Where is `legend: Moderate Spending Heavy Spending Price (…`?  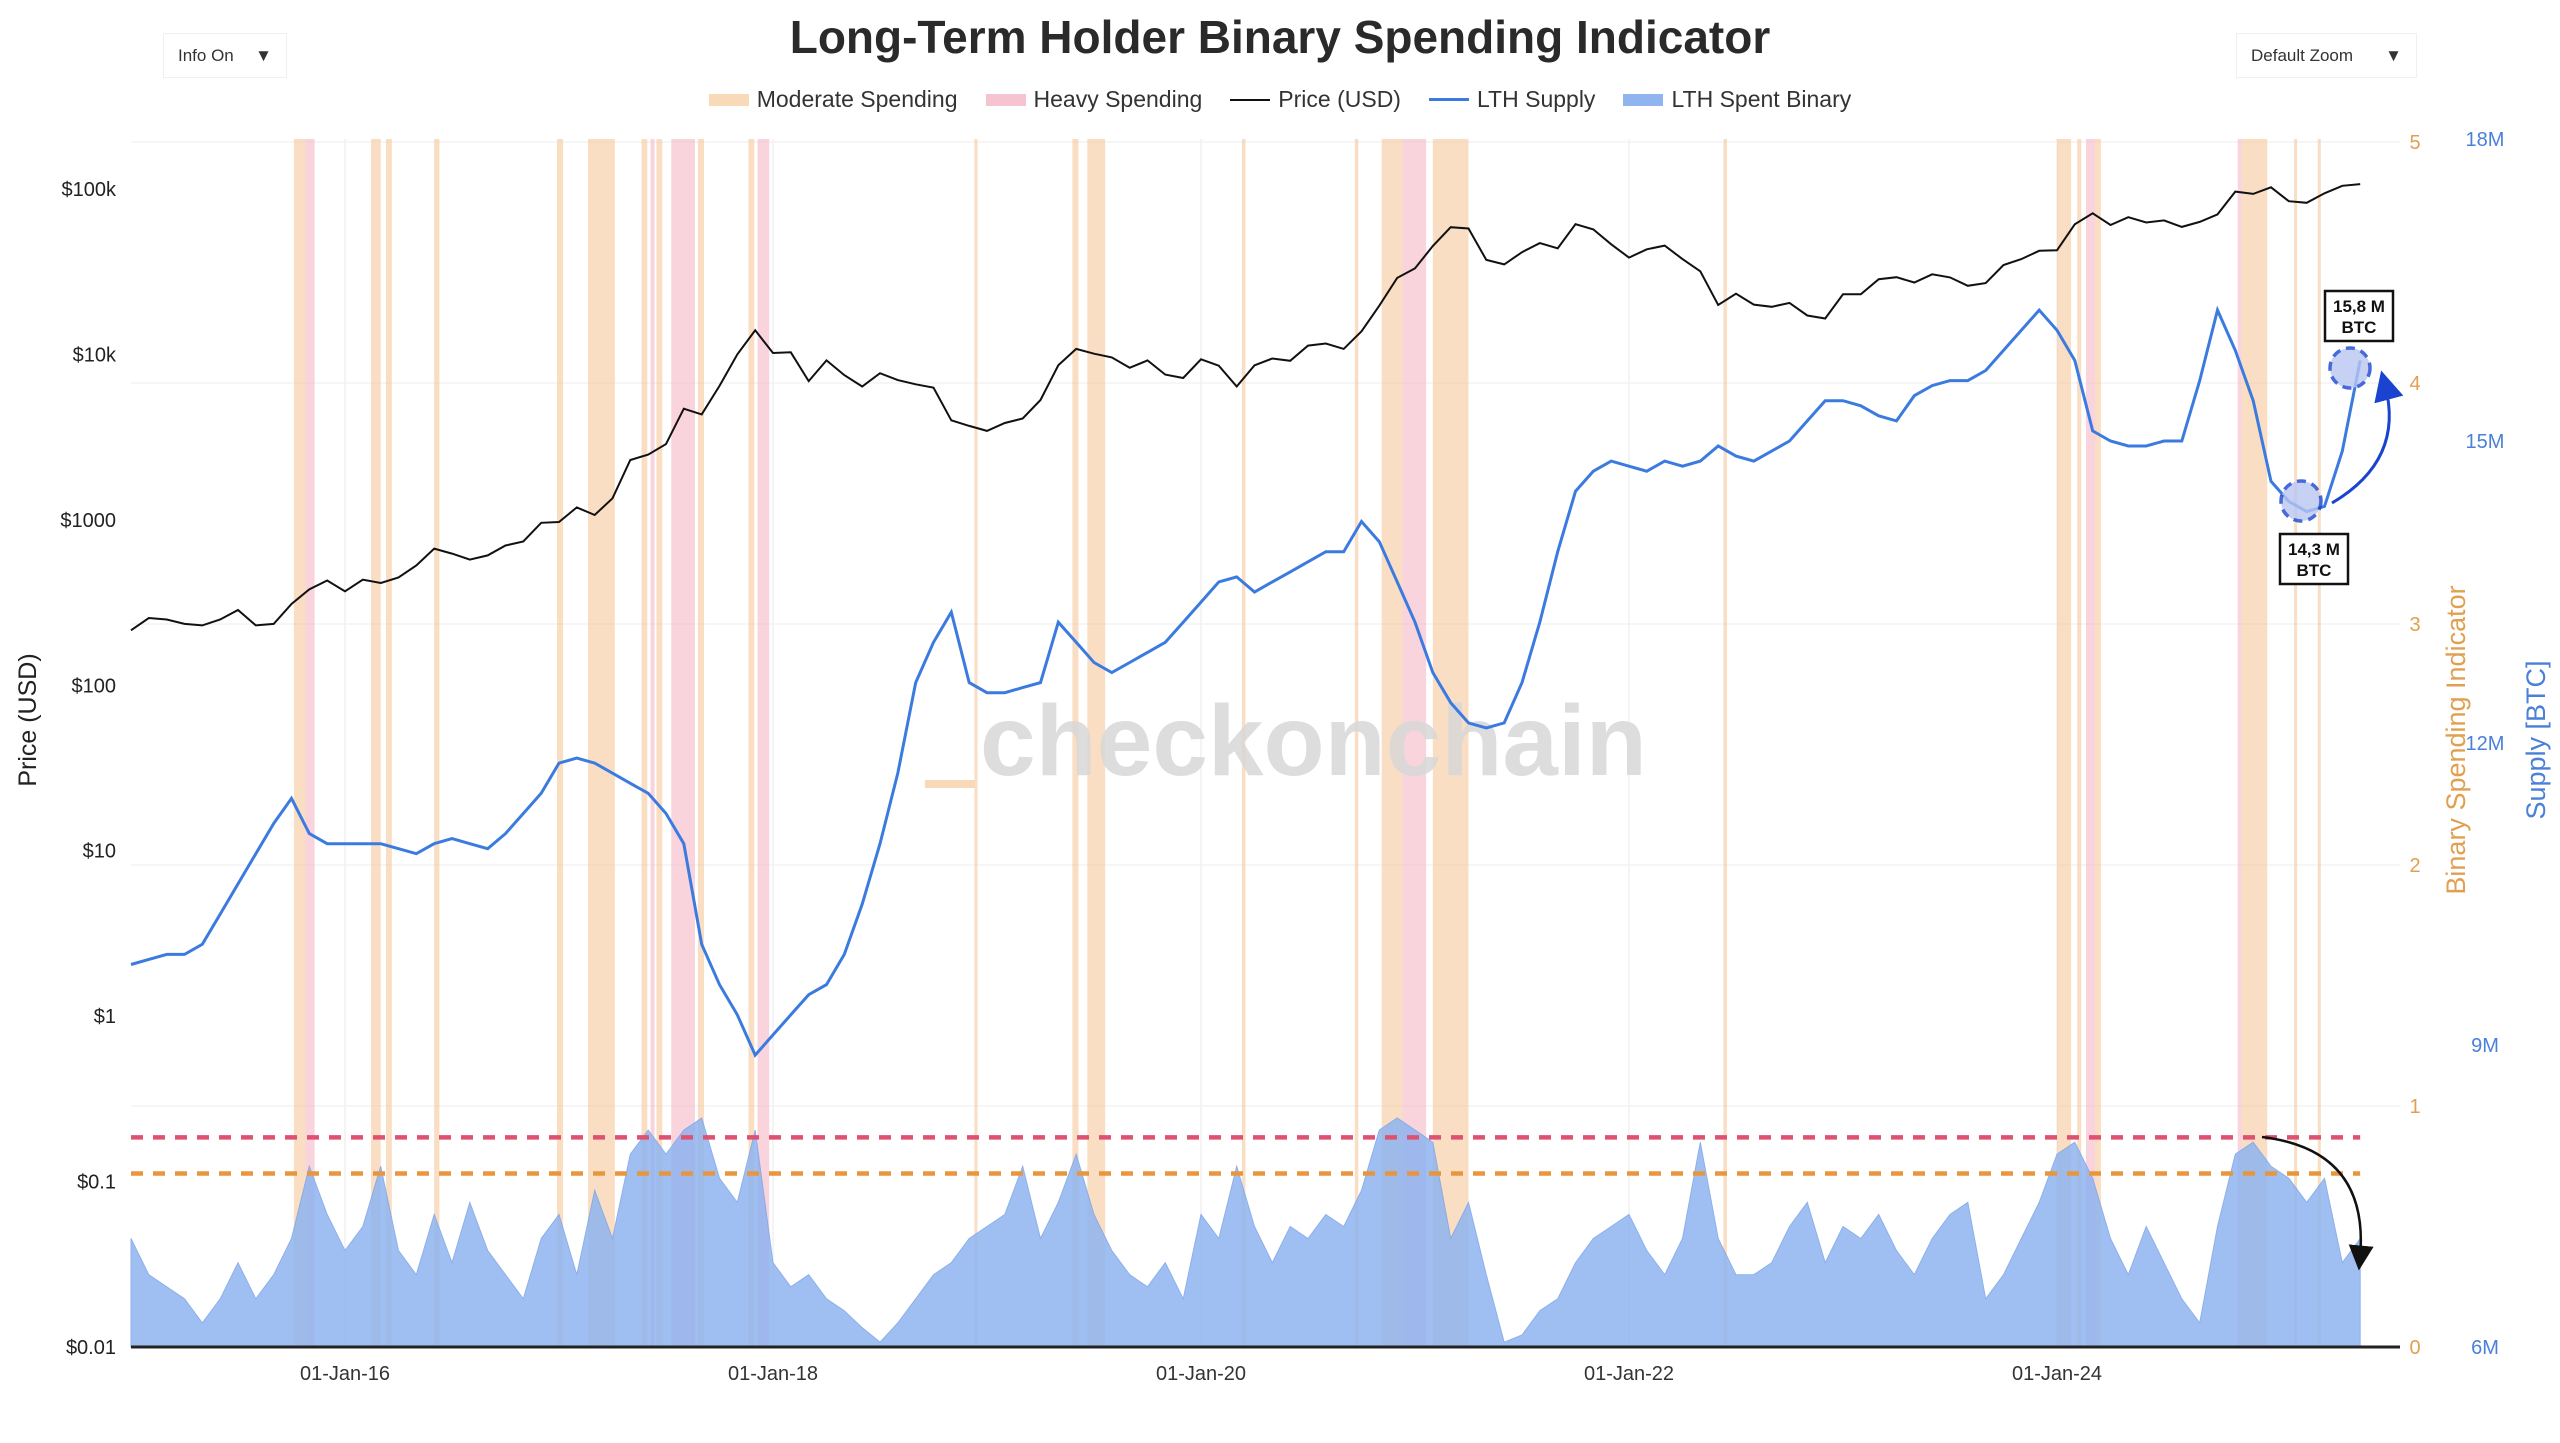 legend: Moderate Spending Heavy Spending Price (… is located at coordinates (1280, 99).